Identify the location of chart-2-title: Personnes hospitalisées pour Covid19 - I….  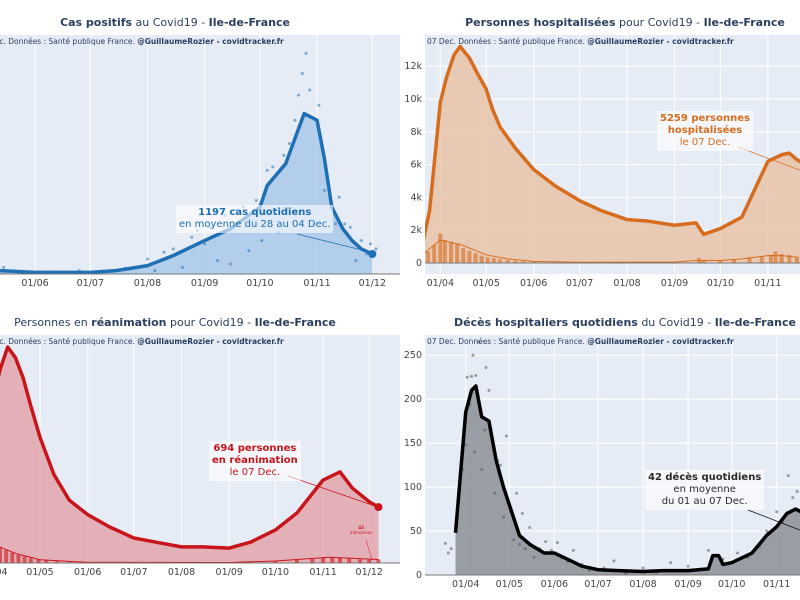
(625, 22).